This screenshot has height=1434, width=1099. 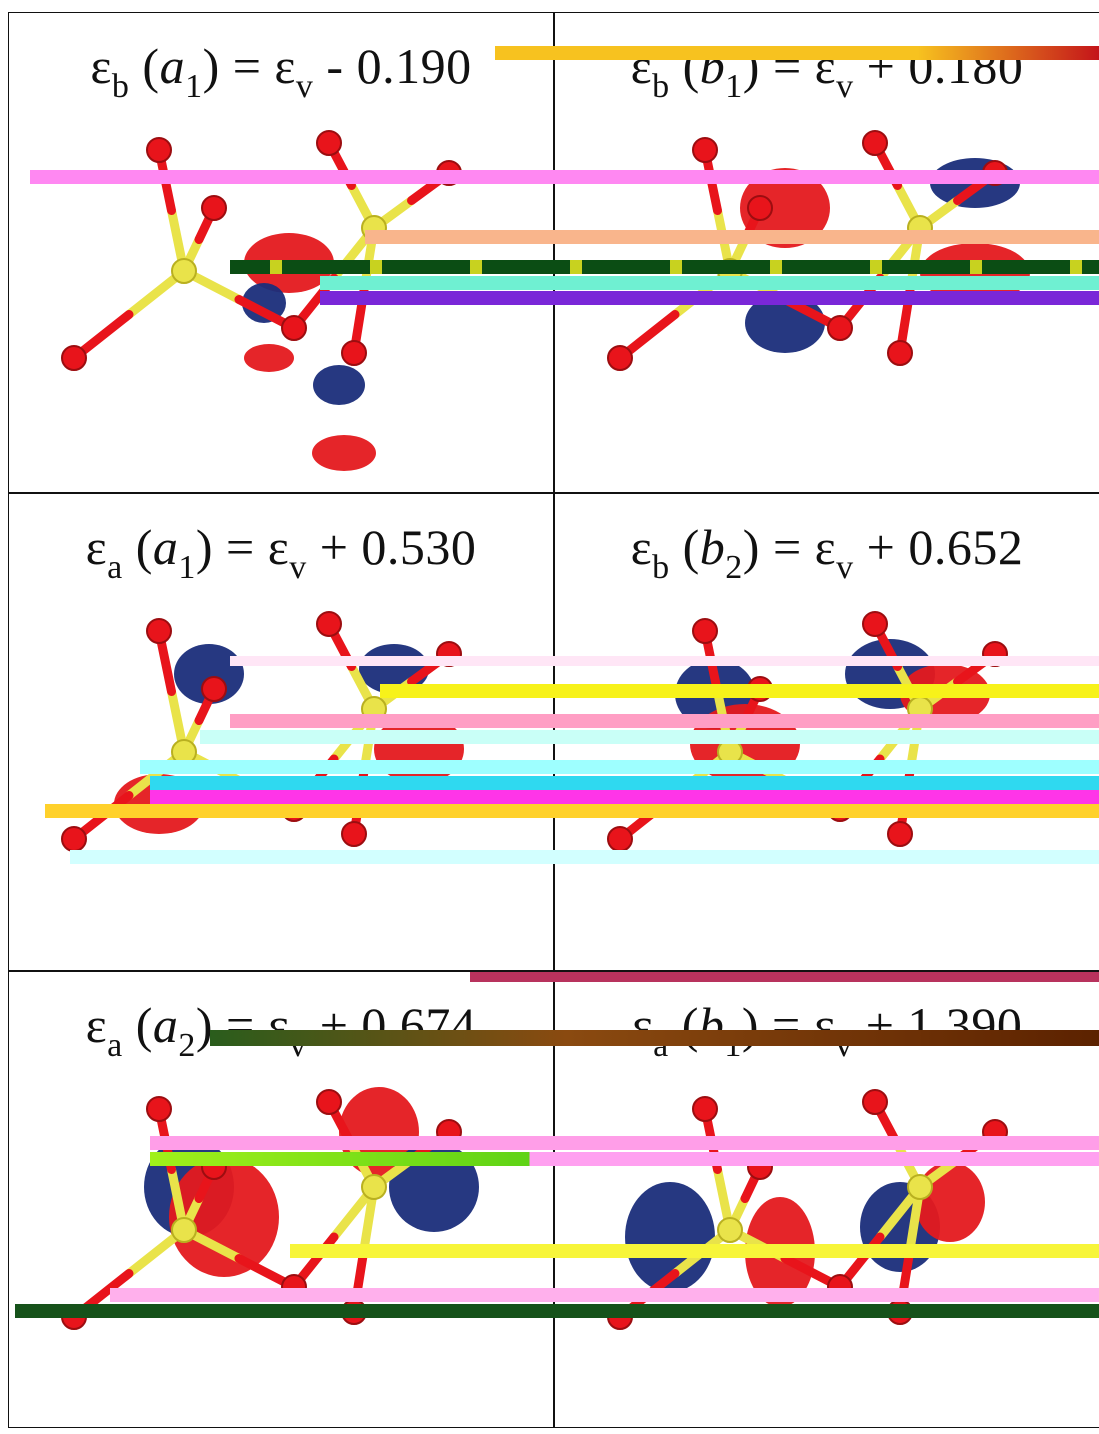 I want to click on energy-label: εa (a1) = εv + 0.530, so click(x=281, y=552).